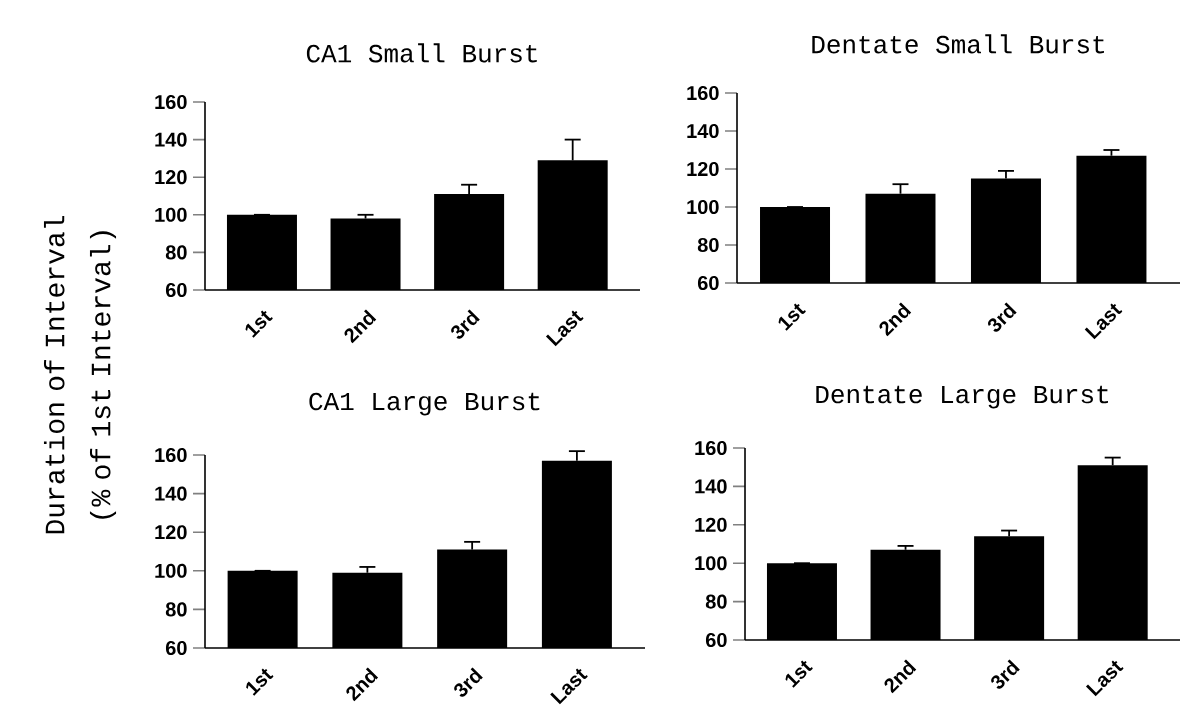  Describe the element at coordinates (80, 375) in the screenshot. I see `y-axis-title: Duration of Interval (% of 1st Interval)` at that location.